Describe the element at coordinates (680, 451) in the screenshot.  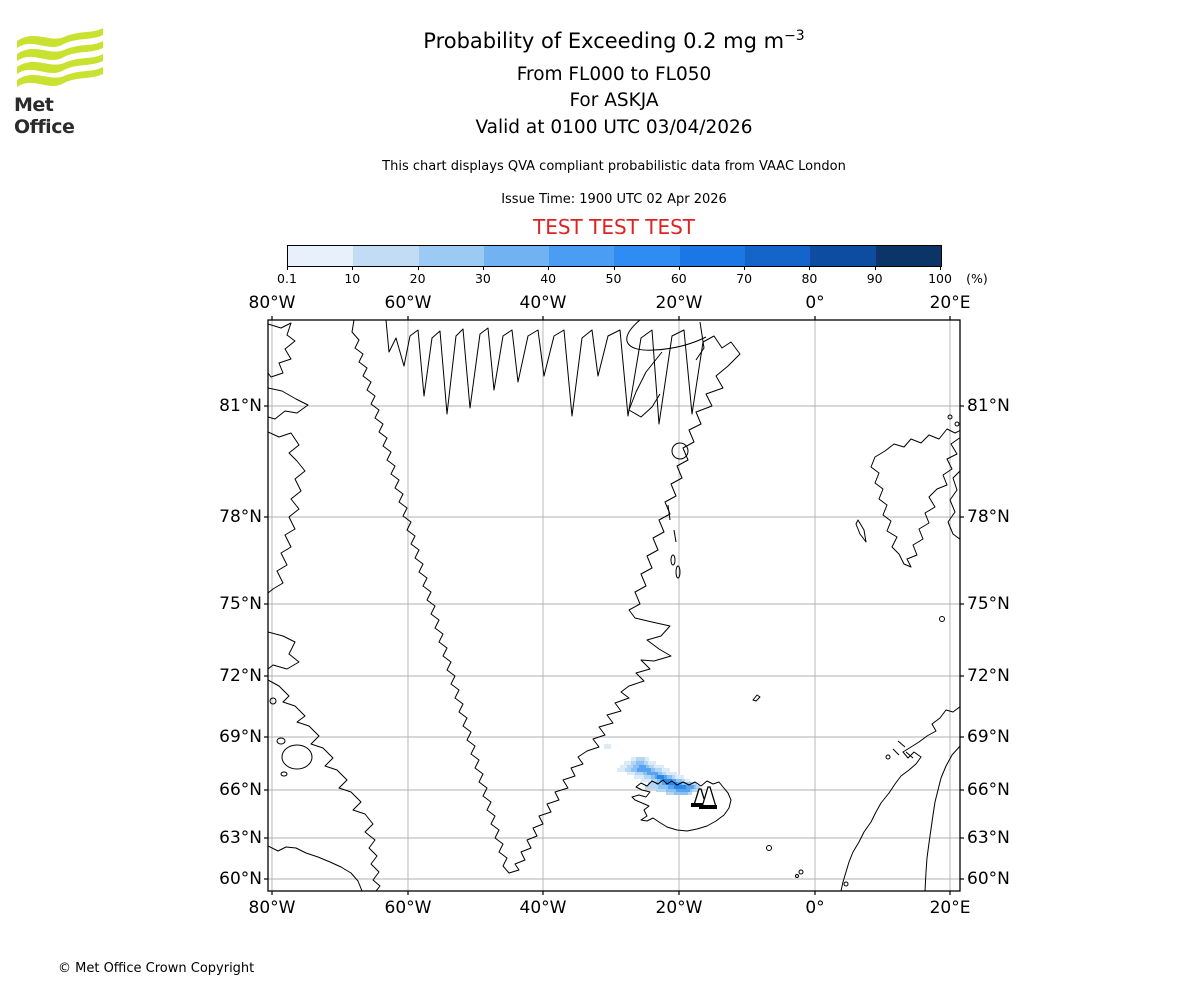
I see `island-ne-greenland` at that location.